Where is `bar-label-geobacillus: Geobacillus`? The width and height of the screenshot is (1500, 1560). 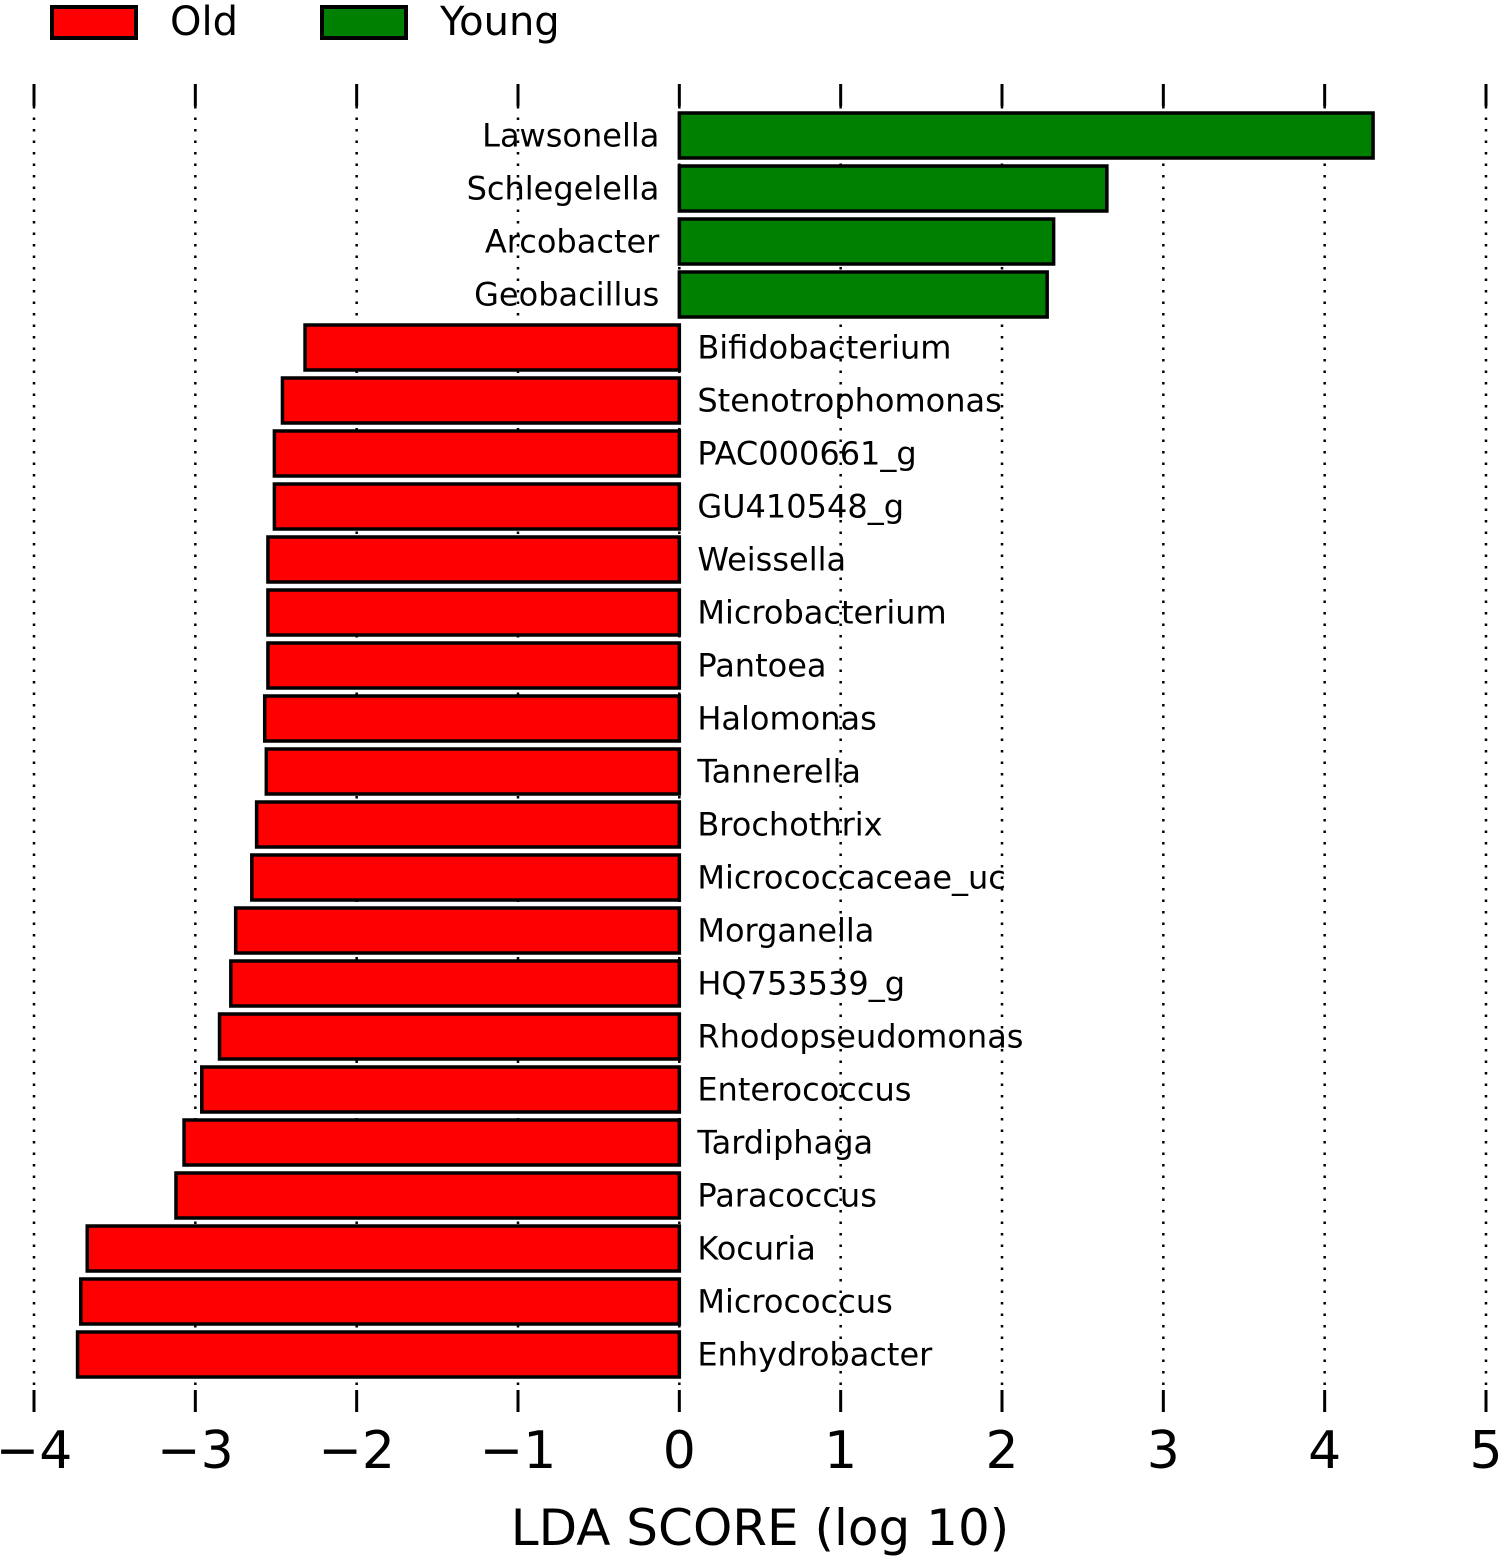 bar-label-geobacillus: Geobacillus is located at coordinates (566, 295).